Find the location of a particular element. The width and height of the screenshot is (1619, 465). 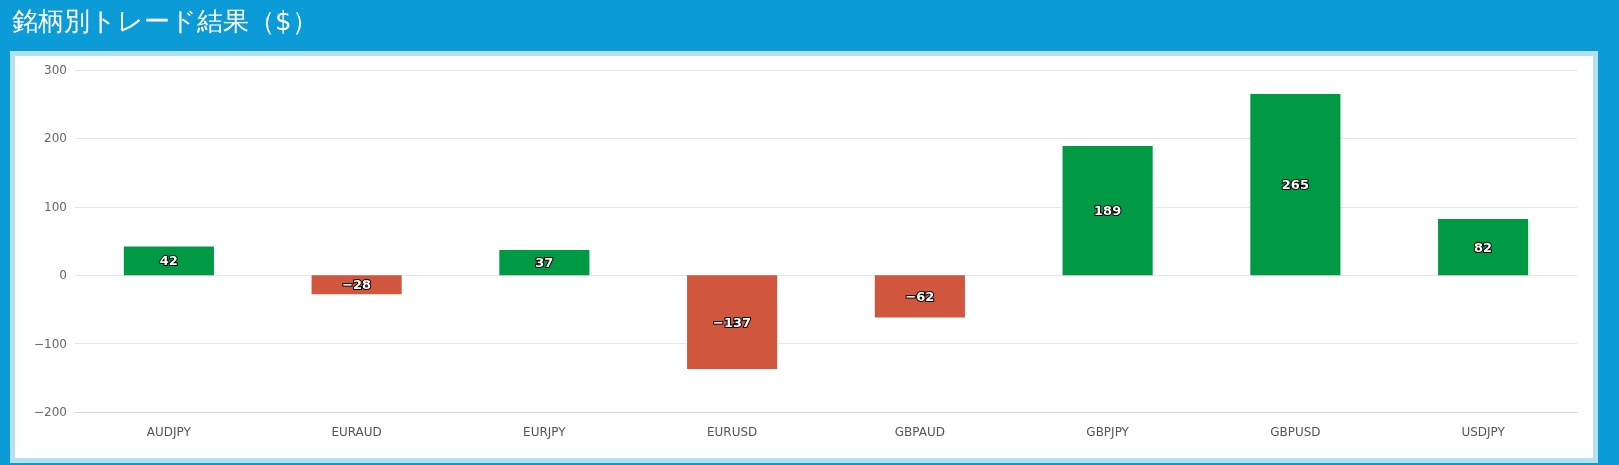

data-label: −28 is located at coordinates (357, 285).